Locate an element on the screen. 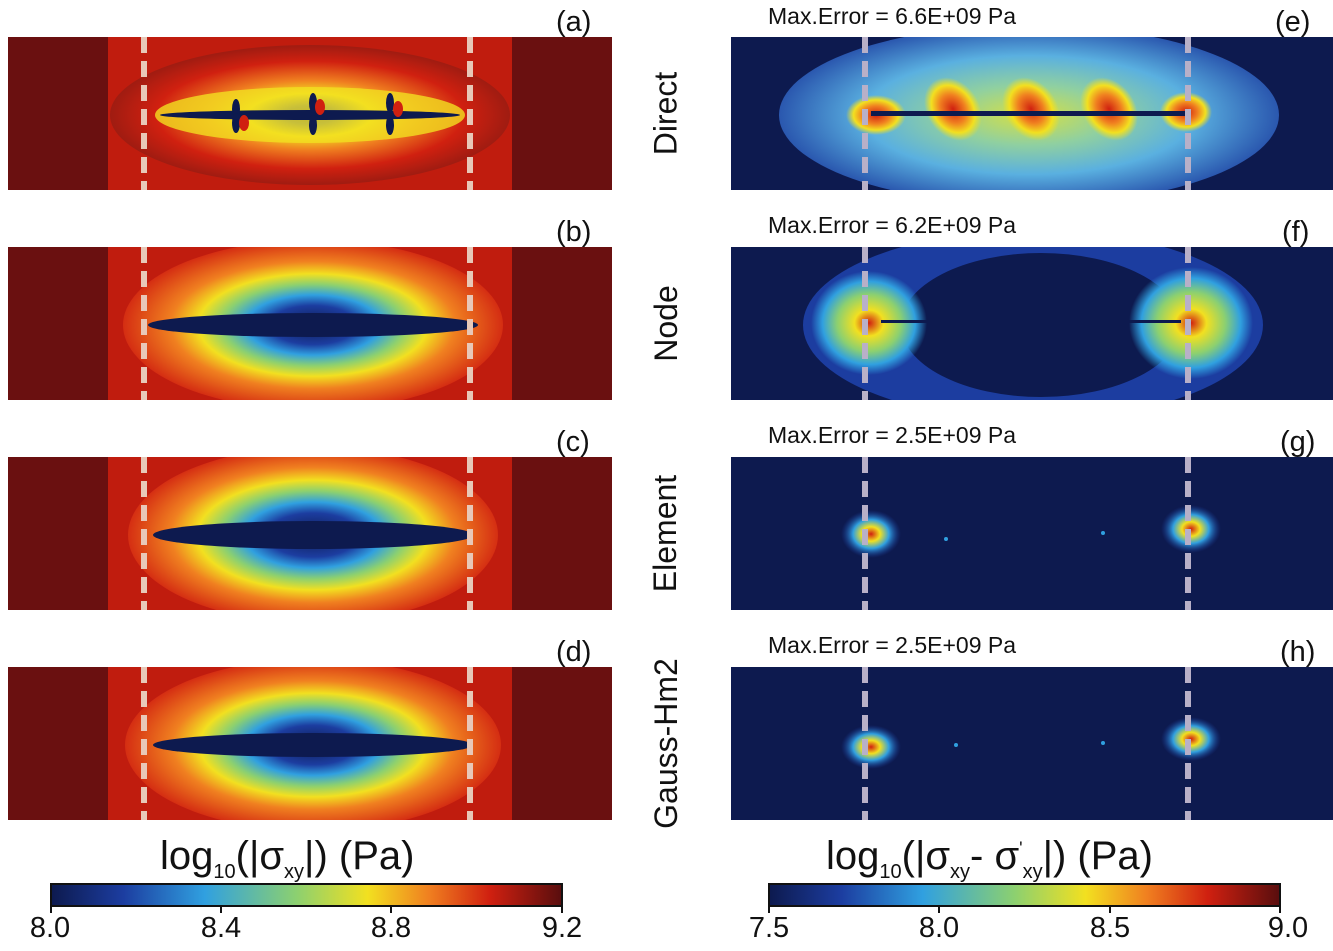  panel-label-d: (d) is located at coordinates (574, 652).